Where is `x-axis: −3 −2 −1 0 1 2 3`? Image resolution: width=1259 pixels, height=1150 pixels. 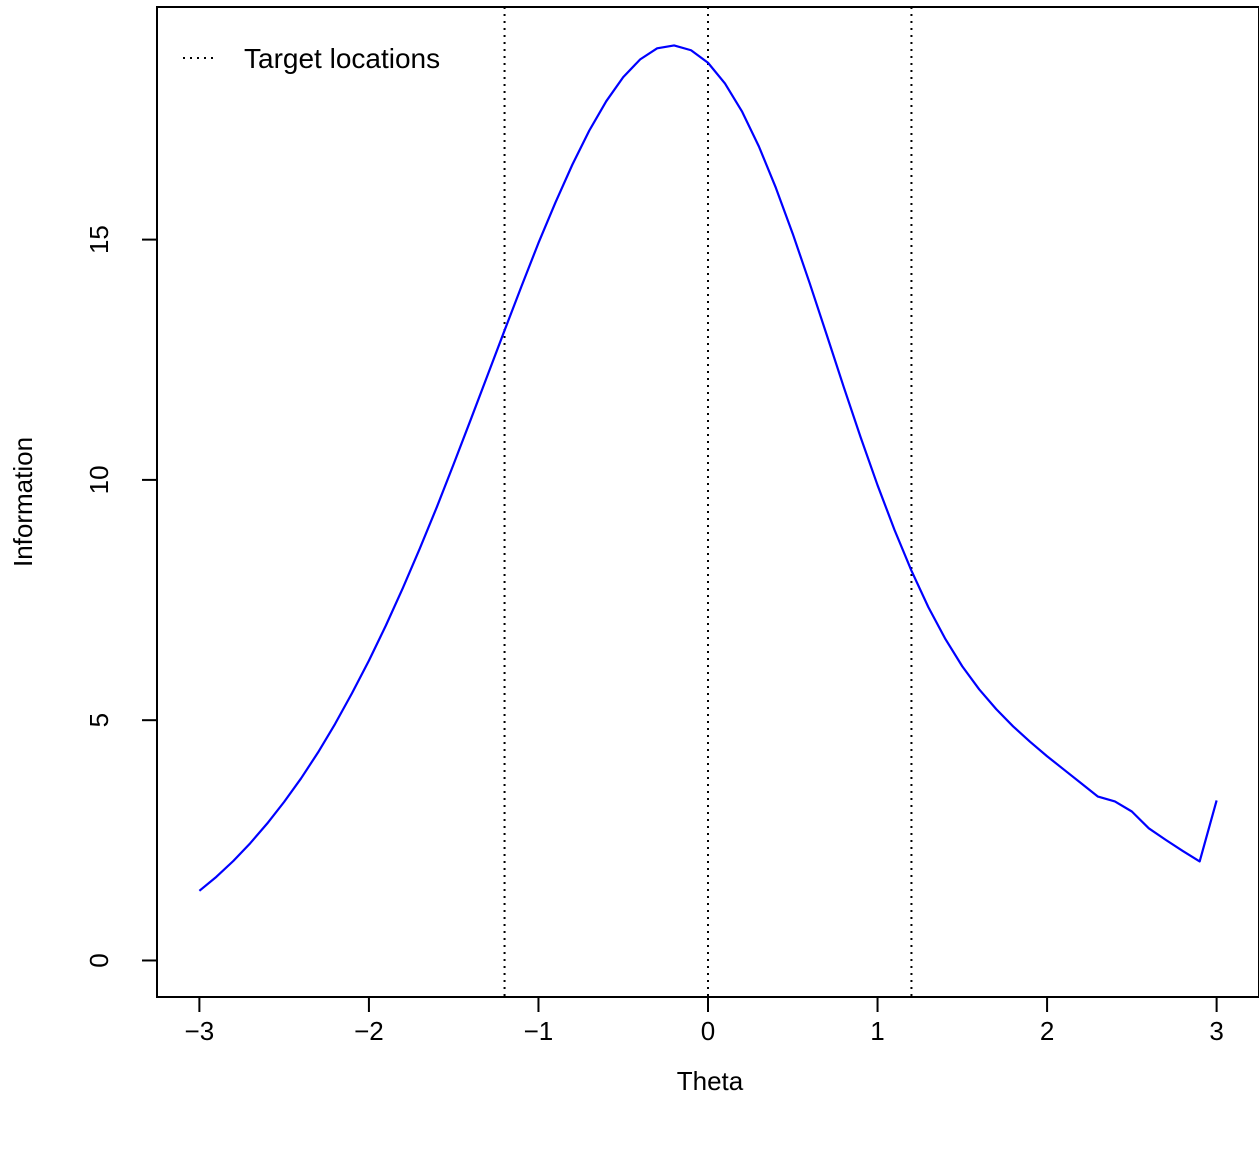 x-axis: −3 −2 −1 0 1 2 3 is located at coordinates (704, 1021).